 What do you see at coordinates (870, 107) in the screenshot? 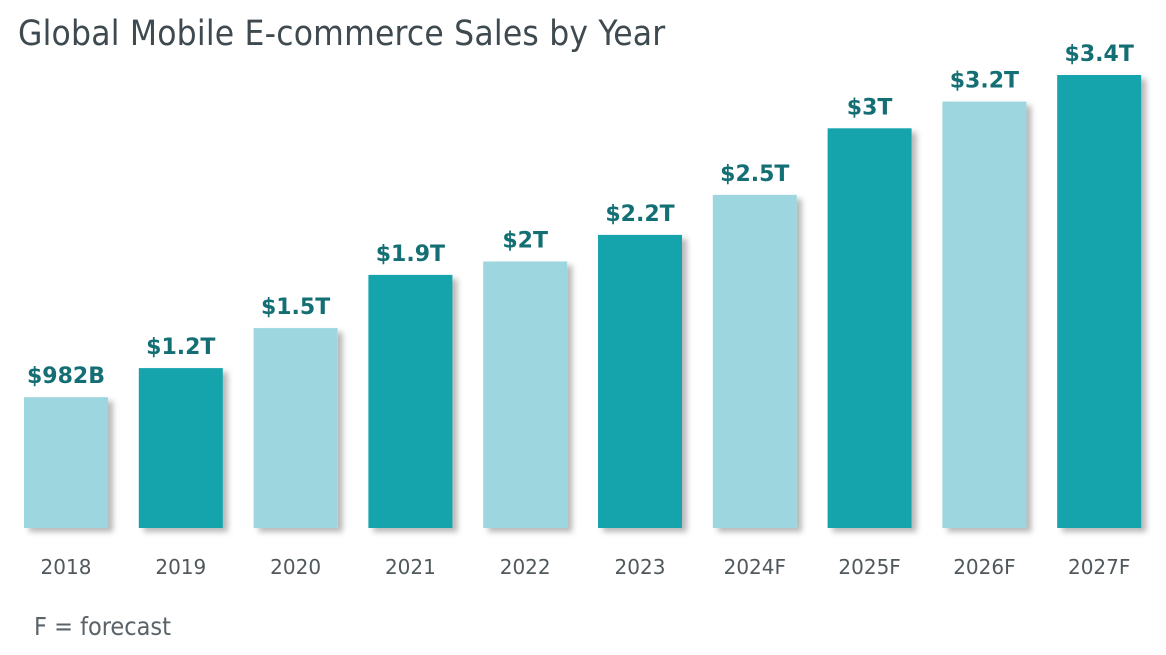
I see `value-label-2025F: $3T` at bounding box center [870, 107].